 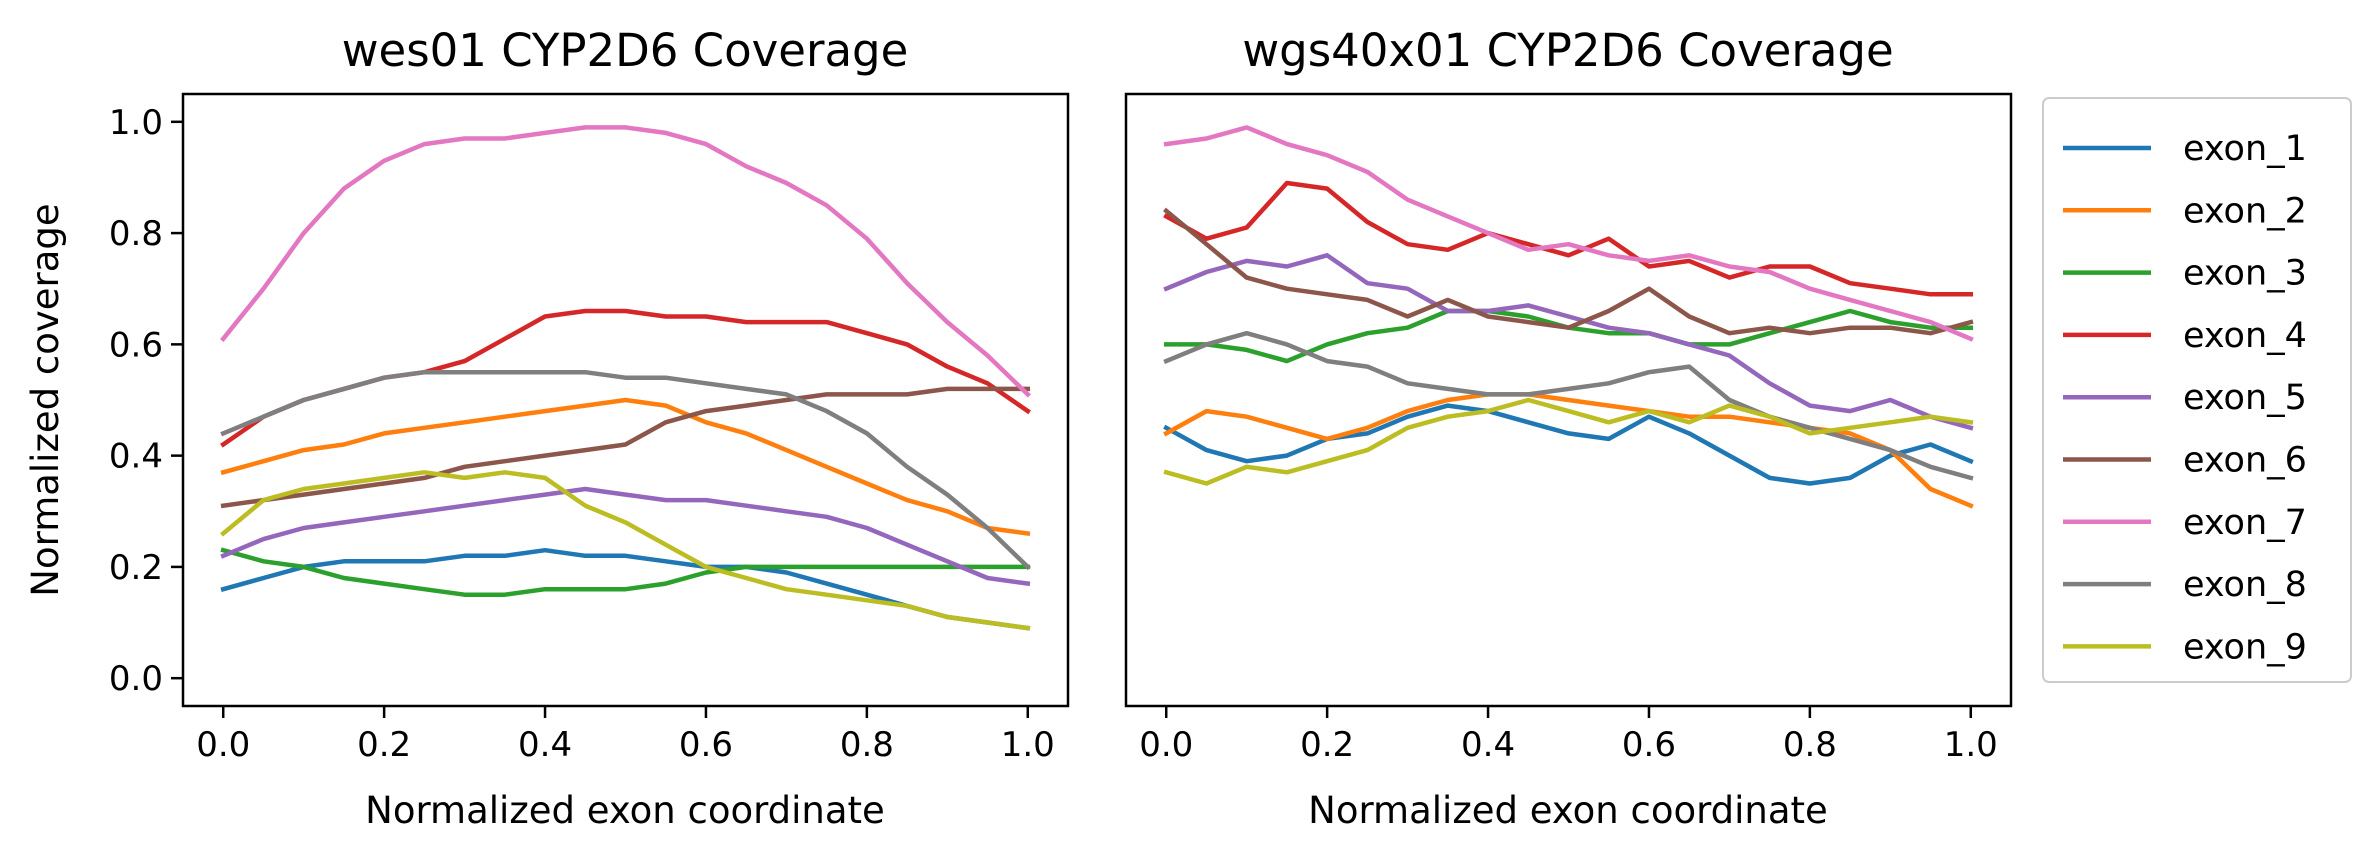 What do you see at coordinates (2245, 398) in the screenshot?
I see `legend-label-exon-5: exon_5` at bounding box center [2245, 398].